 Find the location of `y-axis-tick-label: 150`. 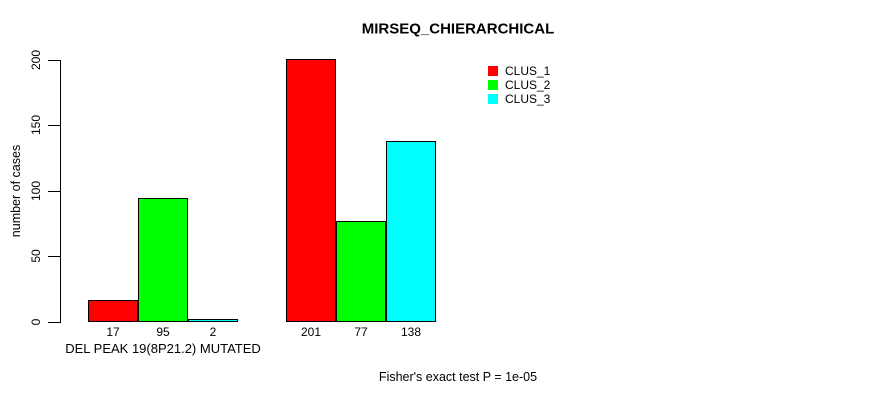

y-axis-tick-label: 150 is located at coordinates (36, 125).